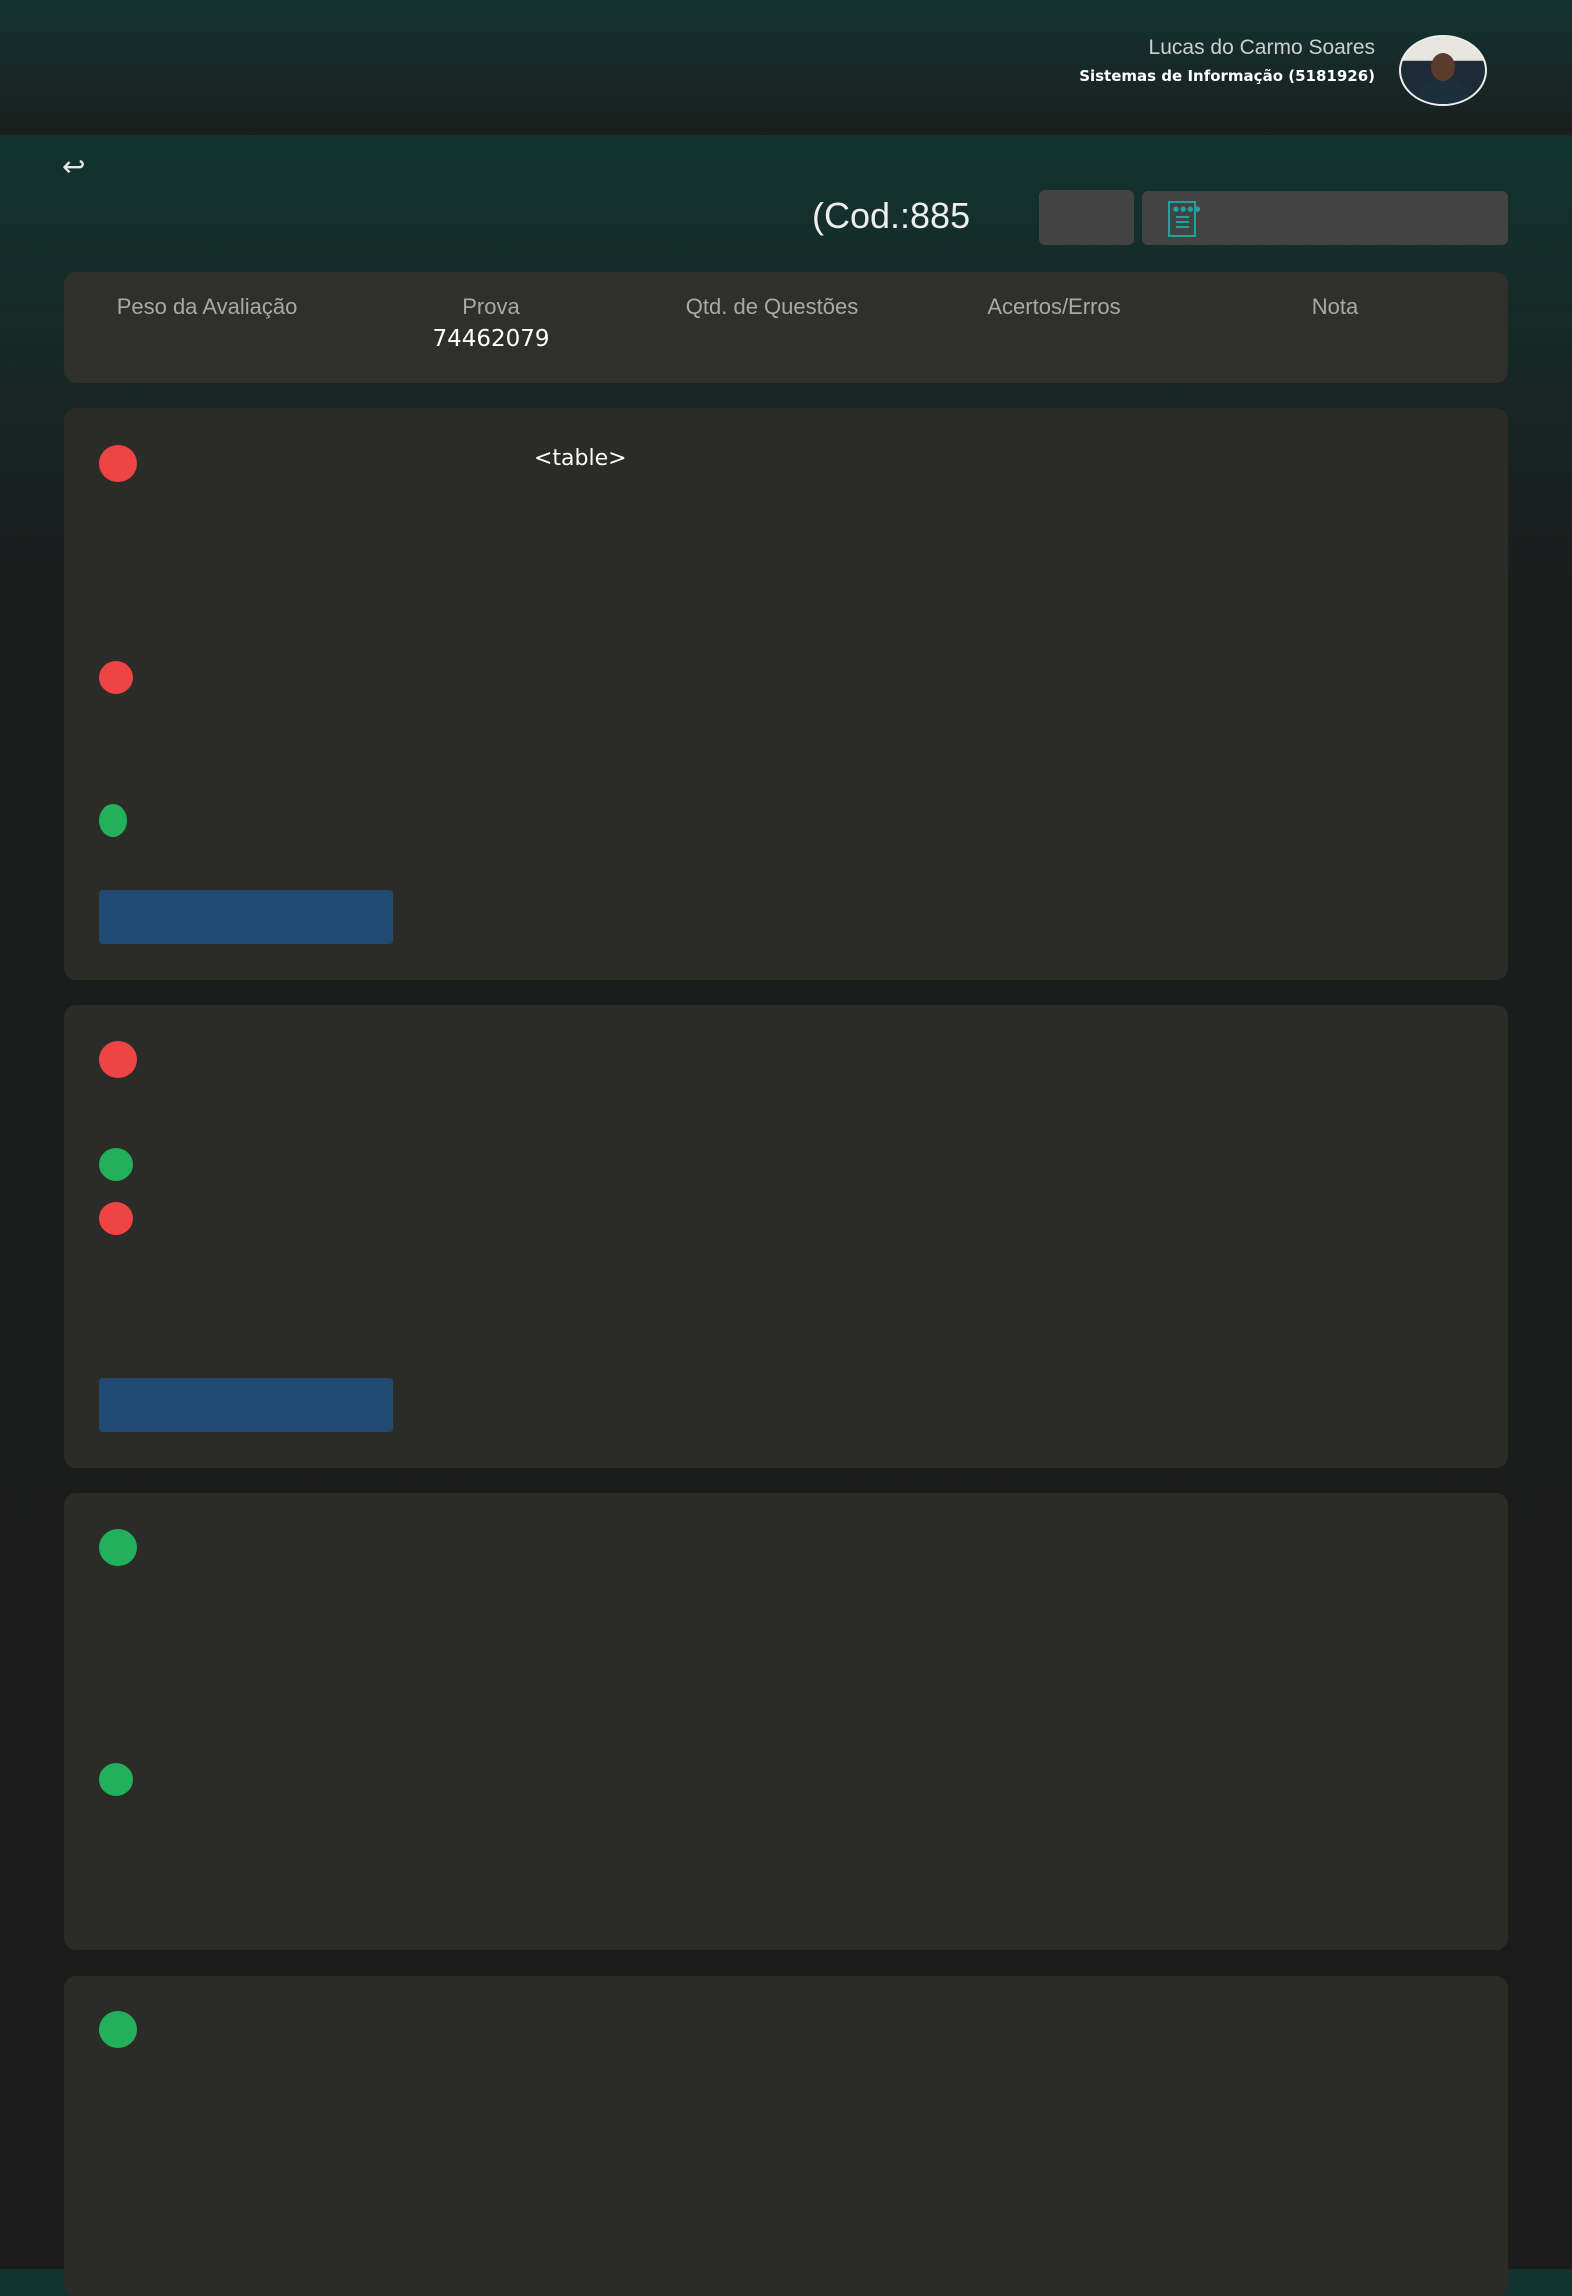 The image size is (1572, 2296). Describe the element at coordinates (1184, 219) in the screenshot. I see `document-icon: ●●●●` at that location.